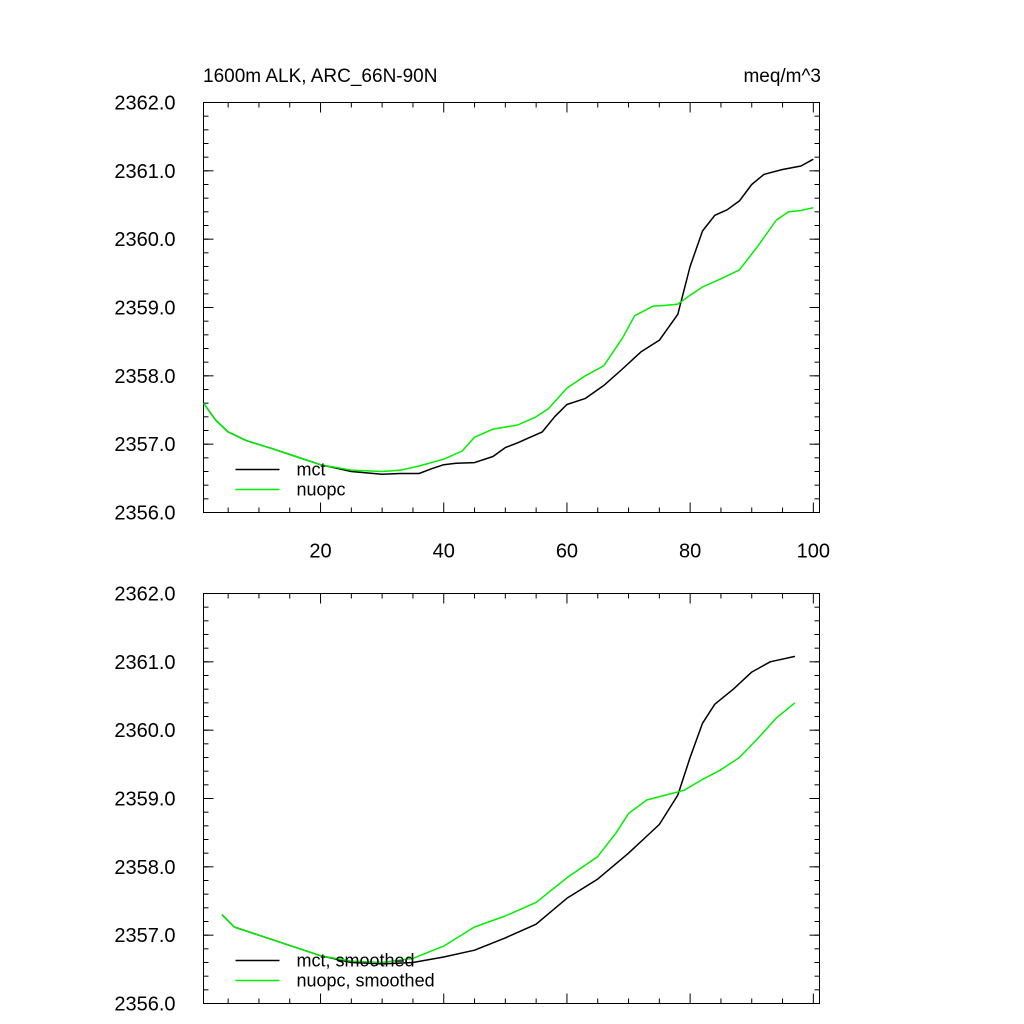  What do you see at coordinates (366, 981) in the screenshot?
I see `legend-label: nuopc, smoothed` at bounding box center [366, 981].